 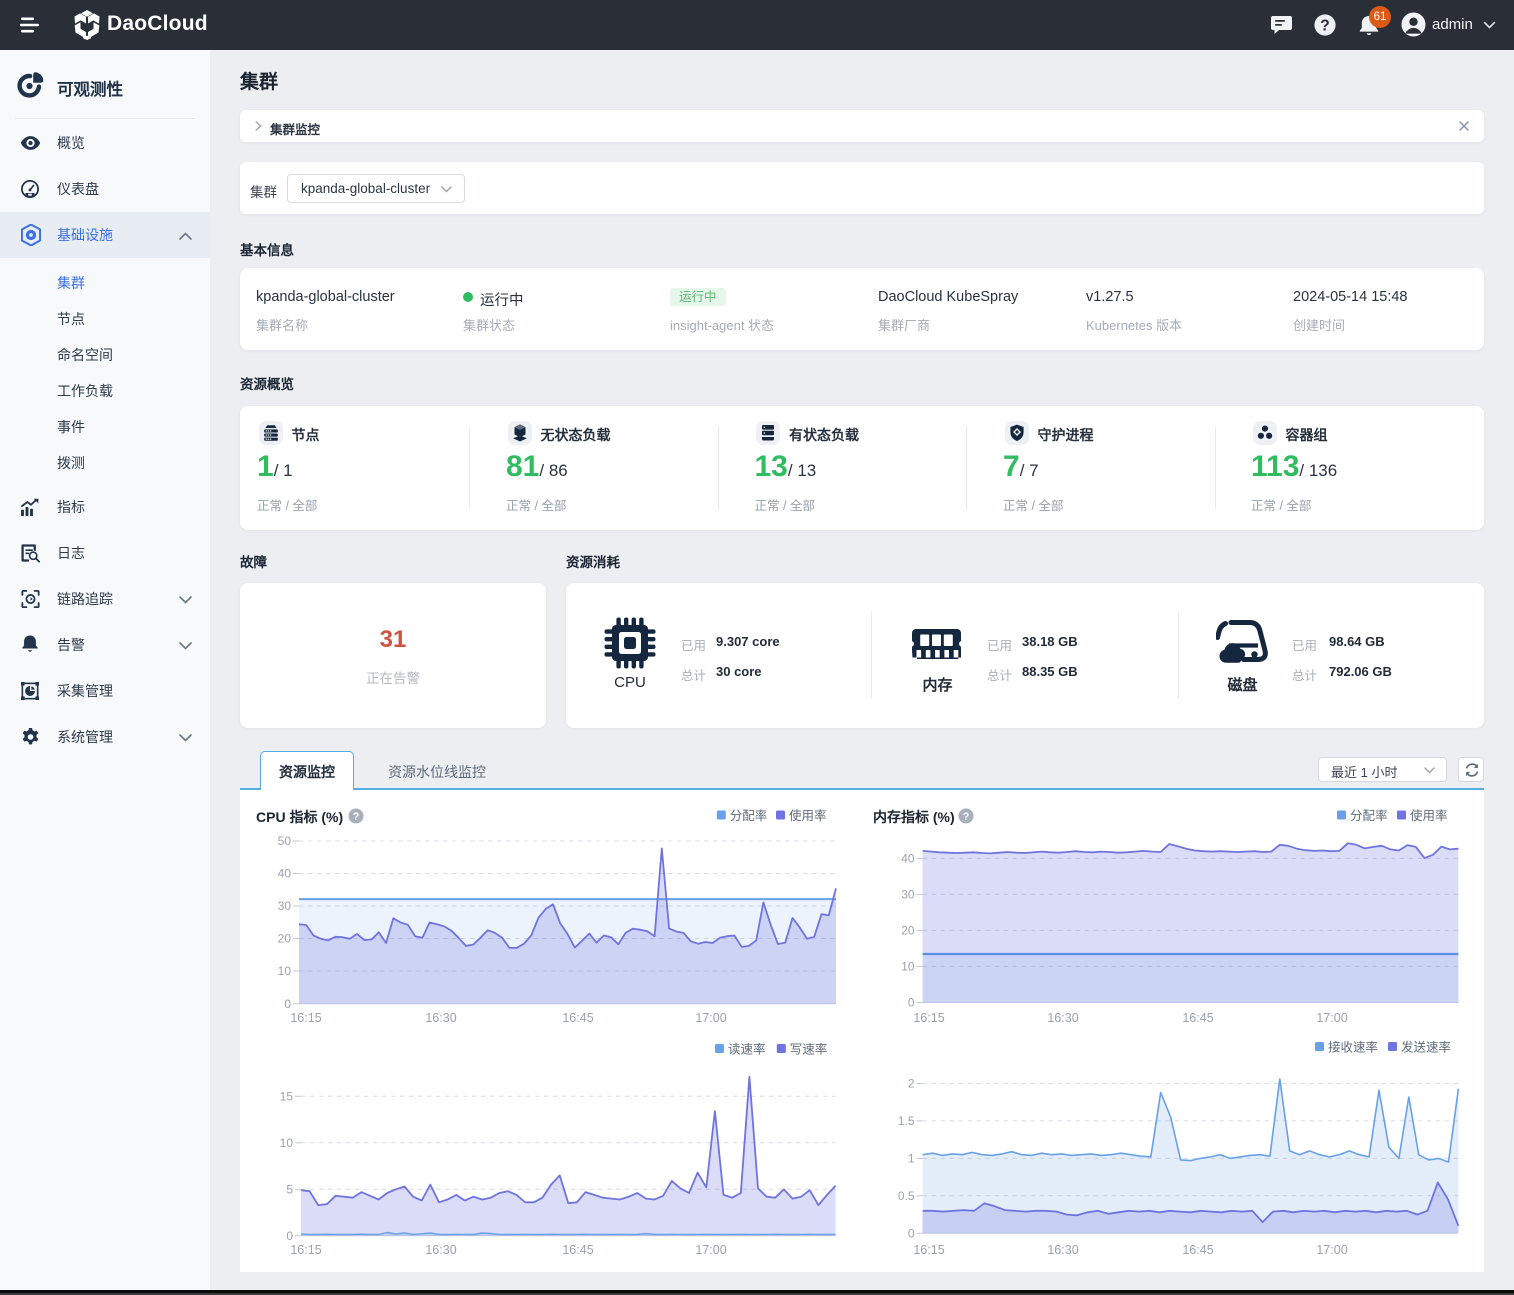 What do you see at coordinates (285, 841) in the screenshot?
I see `svg-text: 50` at bounding box center [285, 841].